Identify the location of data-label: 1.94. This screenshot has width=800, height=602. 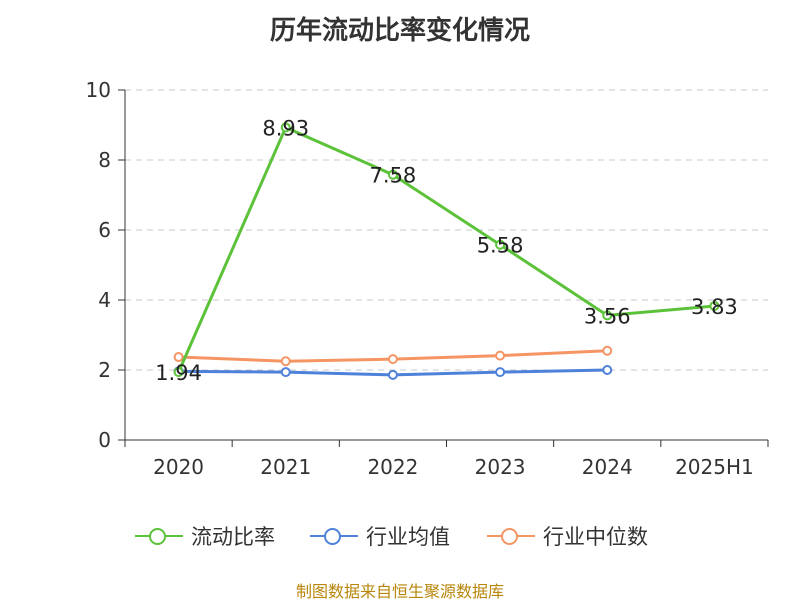
(178, 373).